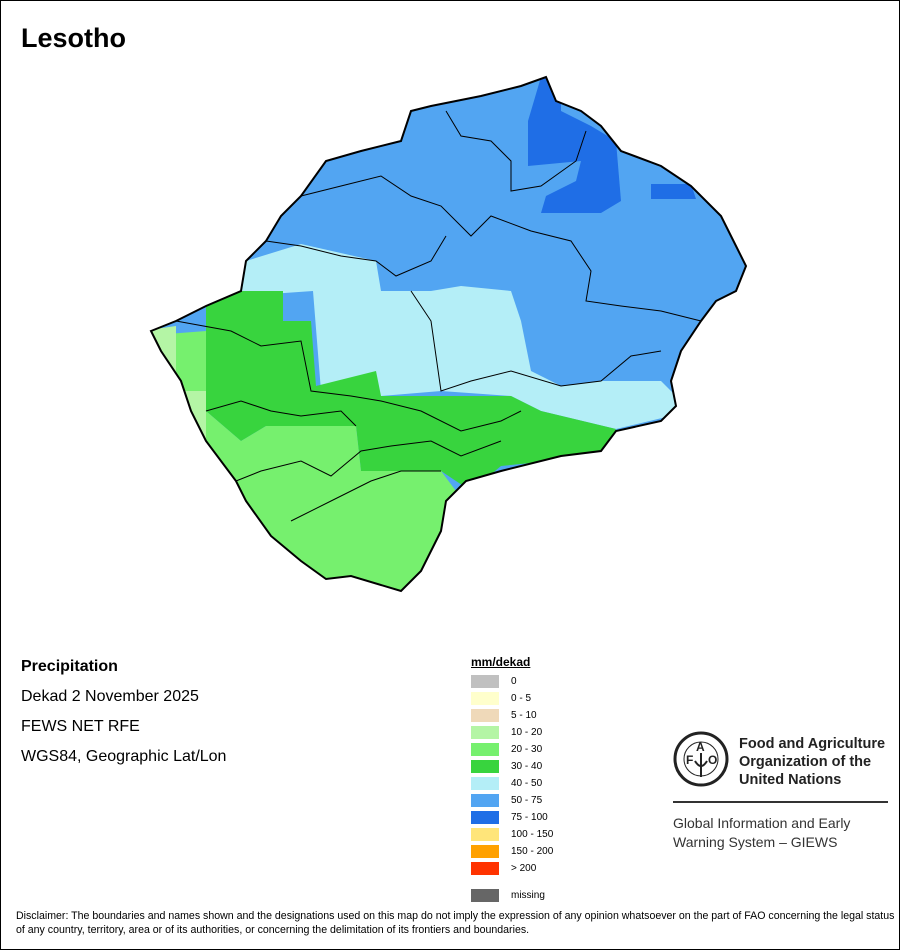 This screenshot has width=900, height=950. Describe the element at coordinates (532, 834) in the screenshot. I see `legend-label: 100 - 150` at that location.